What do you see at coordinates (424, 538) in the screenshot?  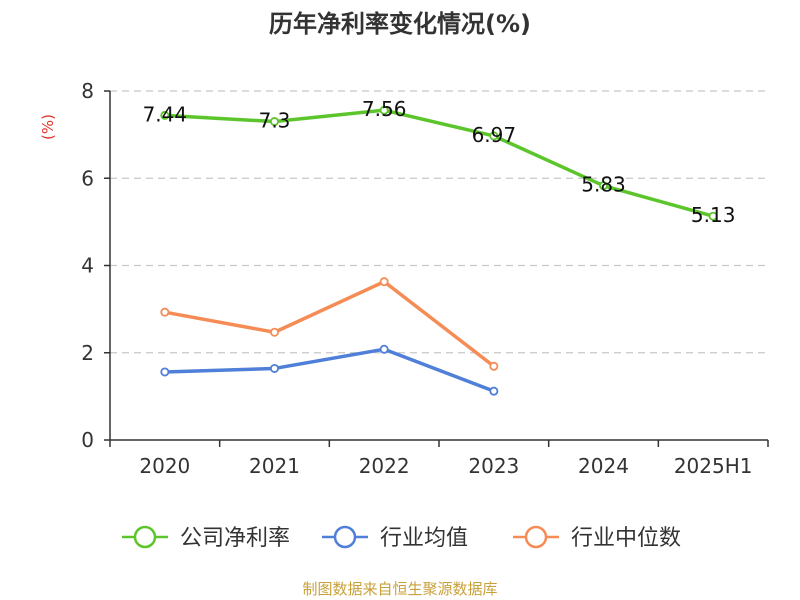 I see `legend-label: 行业均值` at bounding box center [424, 538].